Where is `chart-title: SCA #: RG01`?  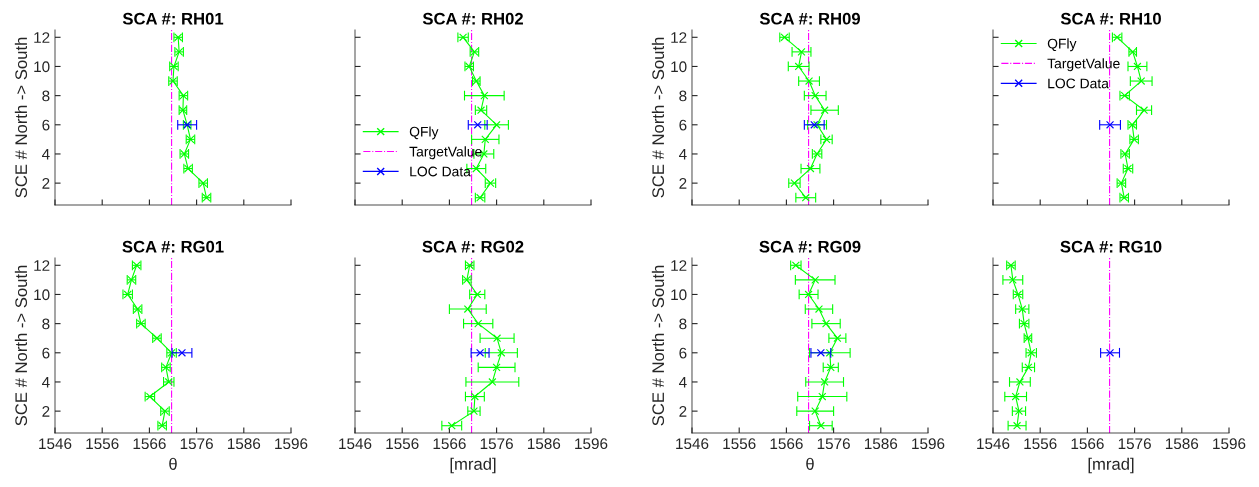 chart-title: SCA #: RG01 is located at coordinates (173, 246).